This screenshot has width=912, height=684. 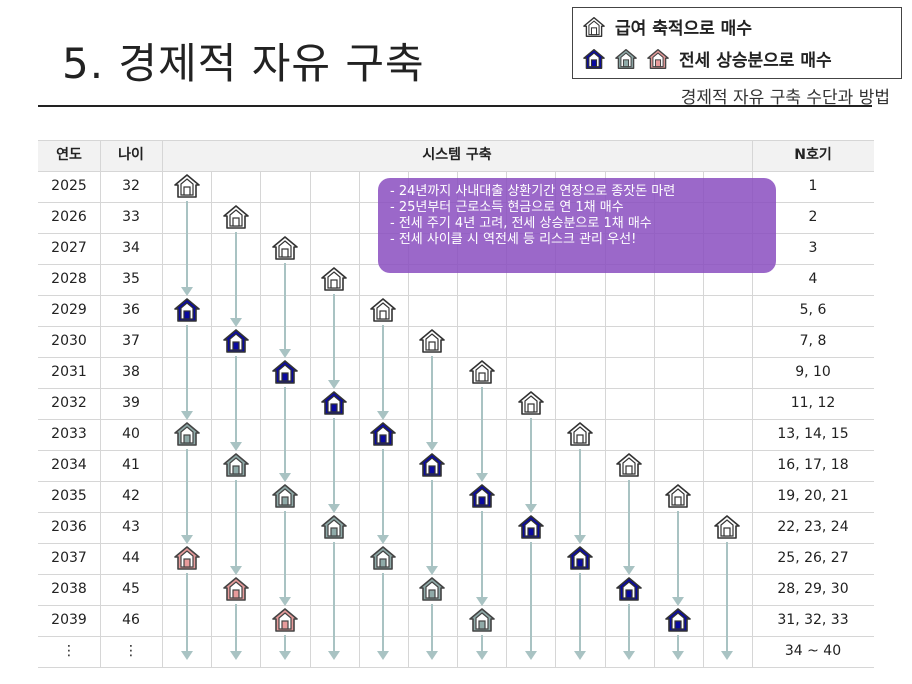 What do you see at coordinates (131, 310) in the screenshot?
I see `cell-age: 36` at bounding box center [131, 310].